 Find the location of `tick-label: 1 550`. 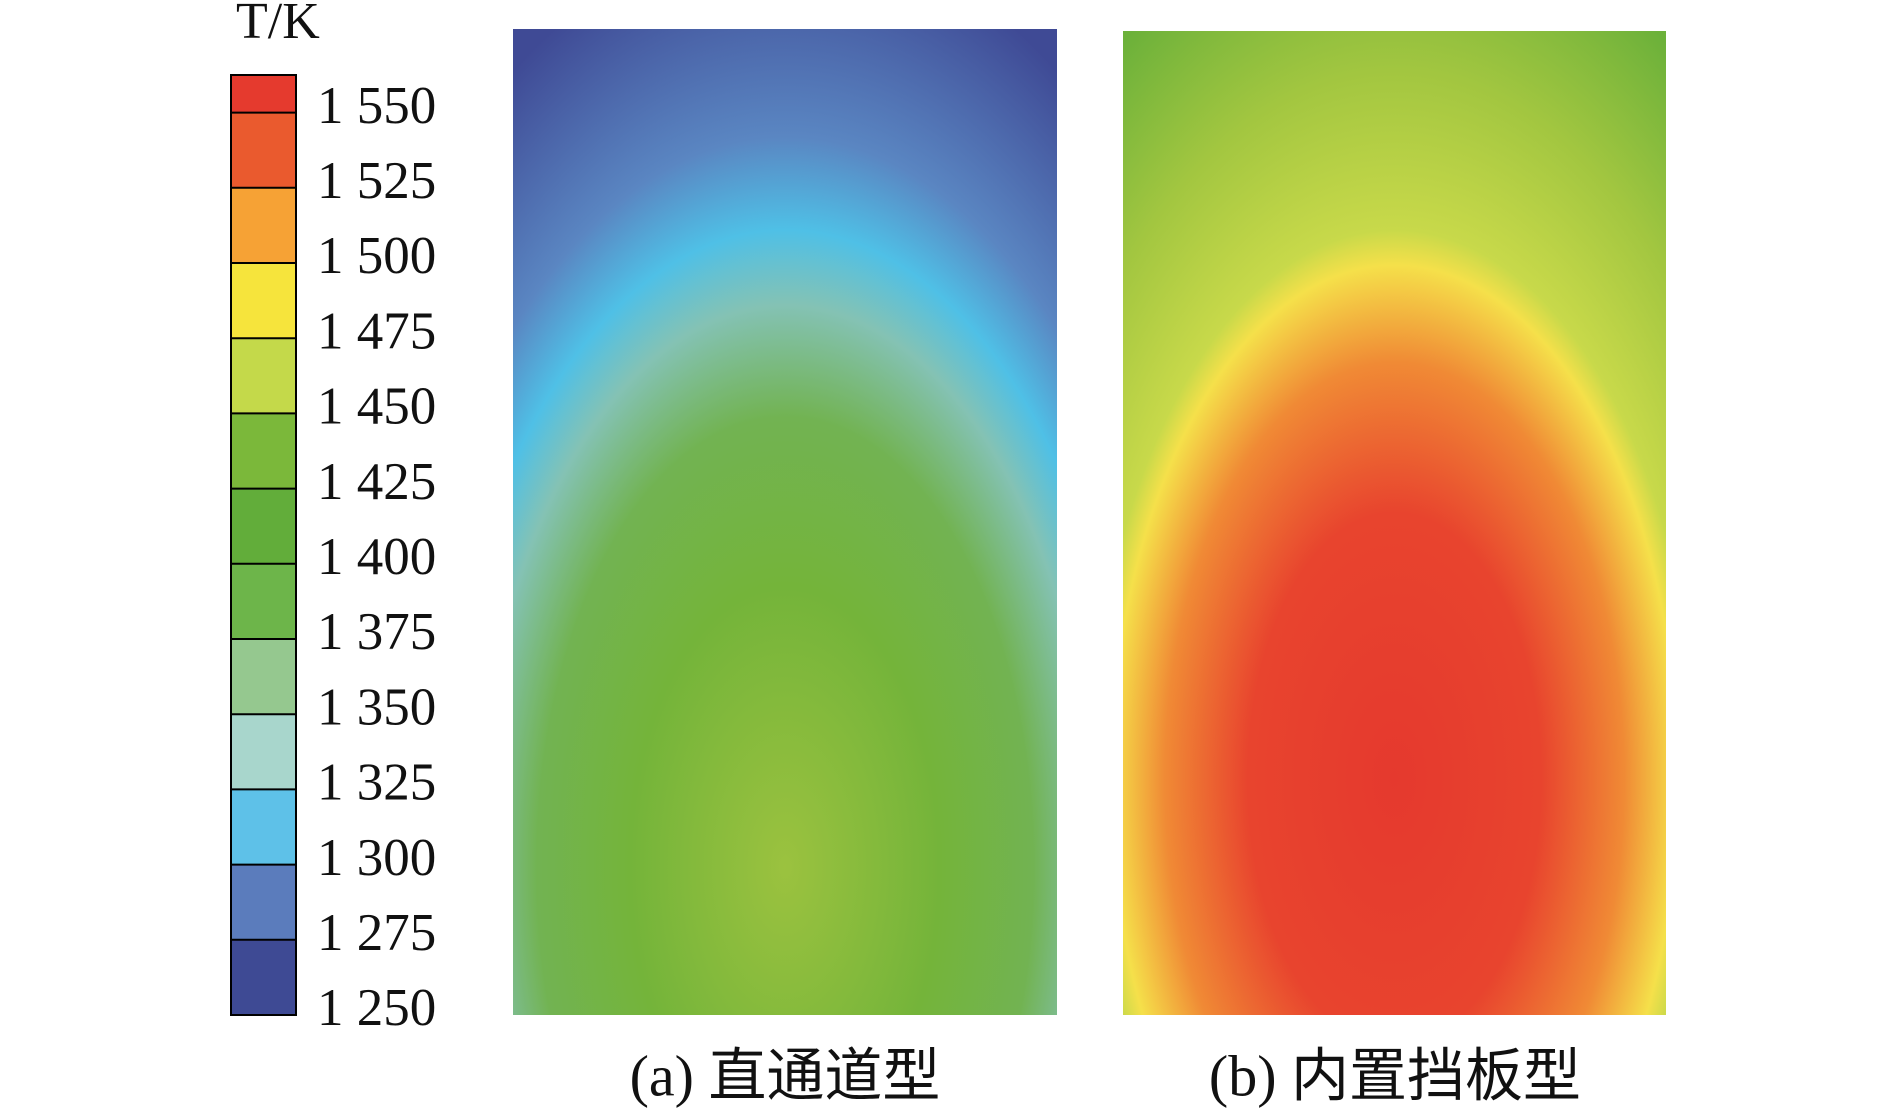

tick-label: 1 550 is located at coordinates (376, 106).